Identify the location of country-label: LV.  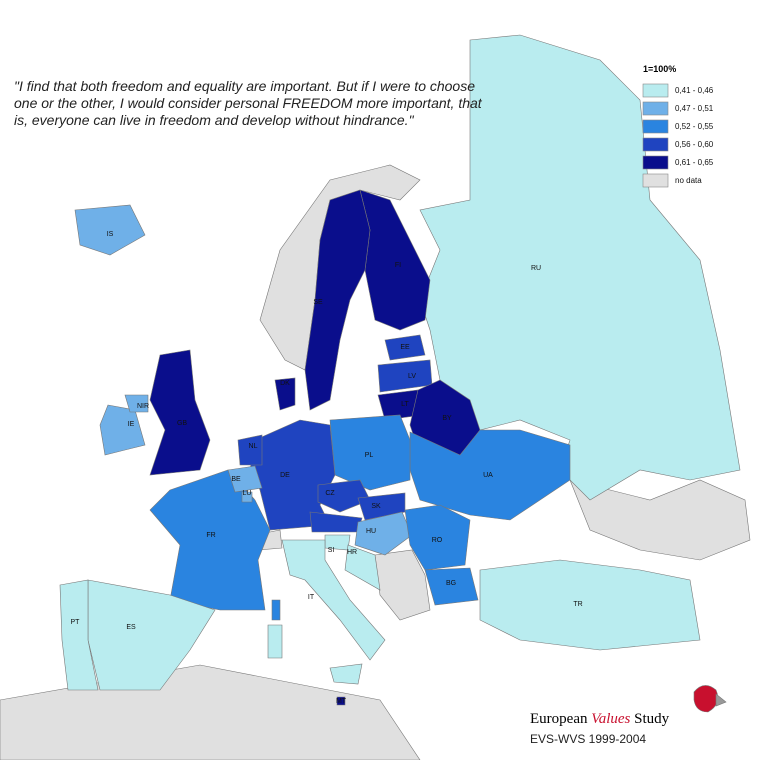
(412, 376).